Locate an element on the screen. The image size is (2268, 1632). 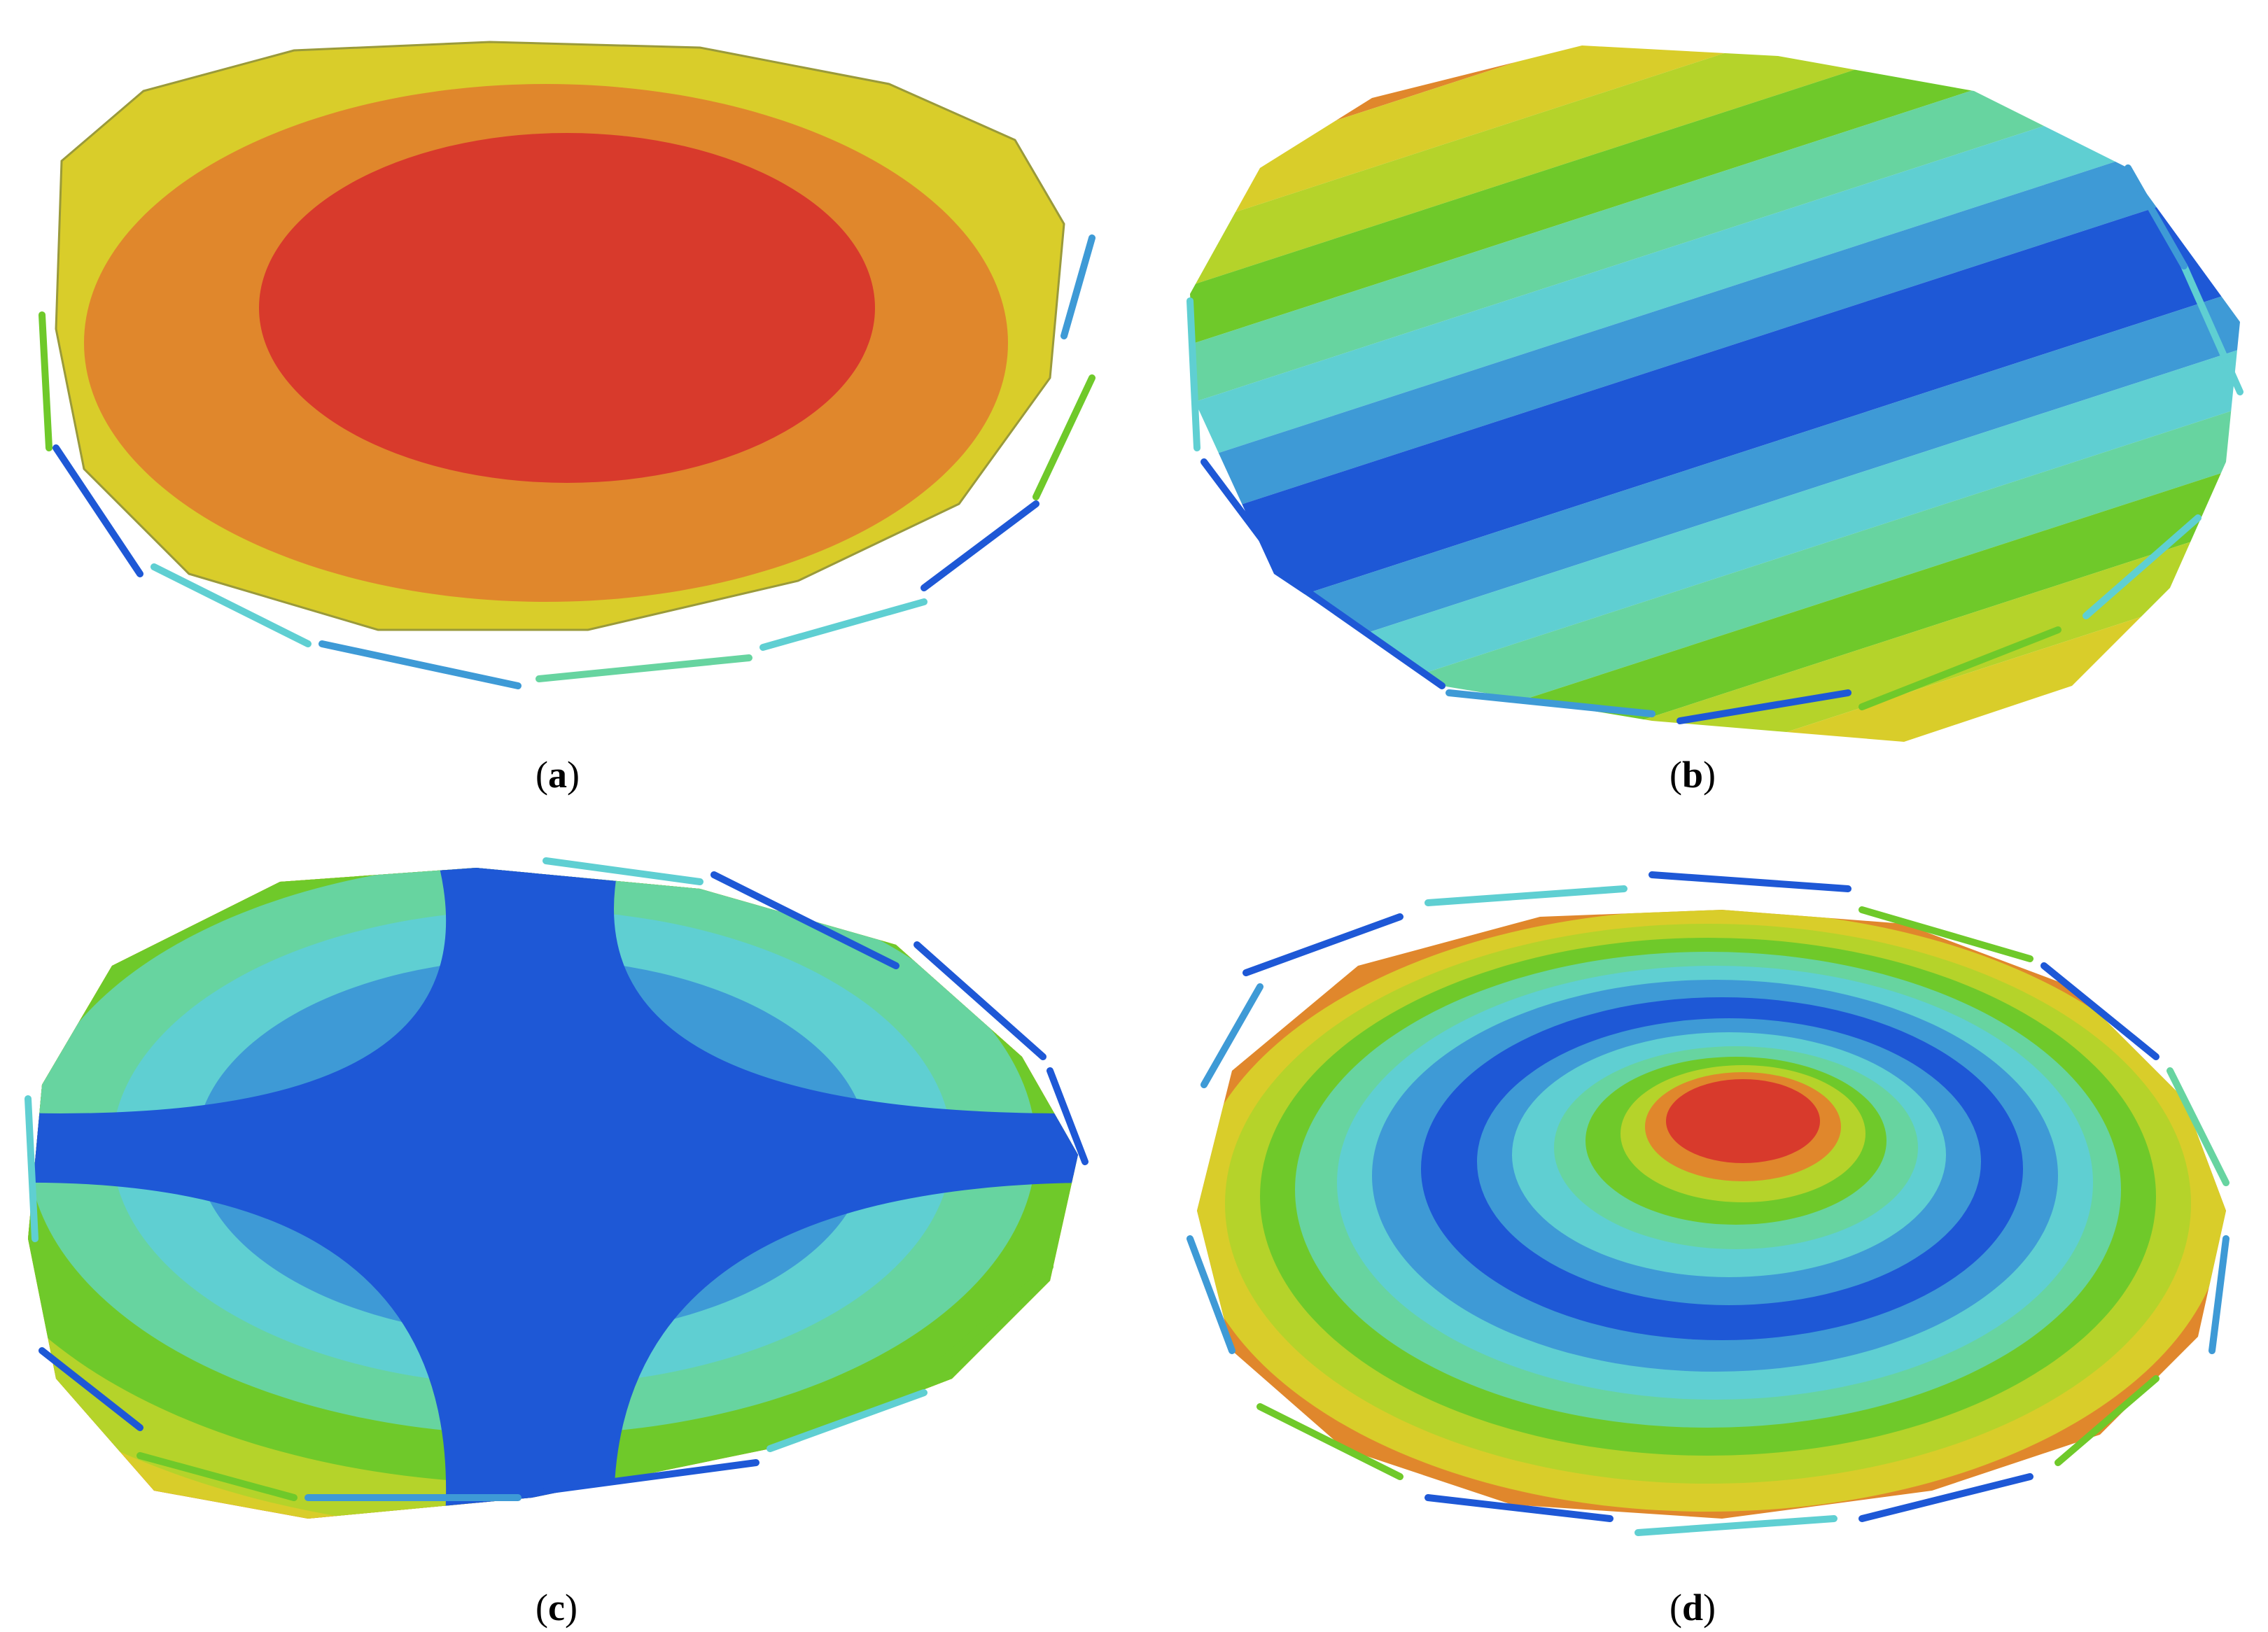
caption-c: (c) is located at coordinates (557, 1607).